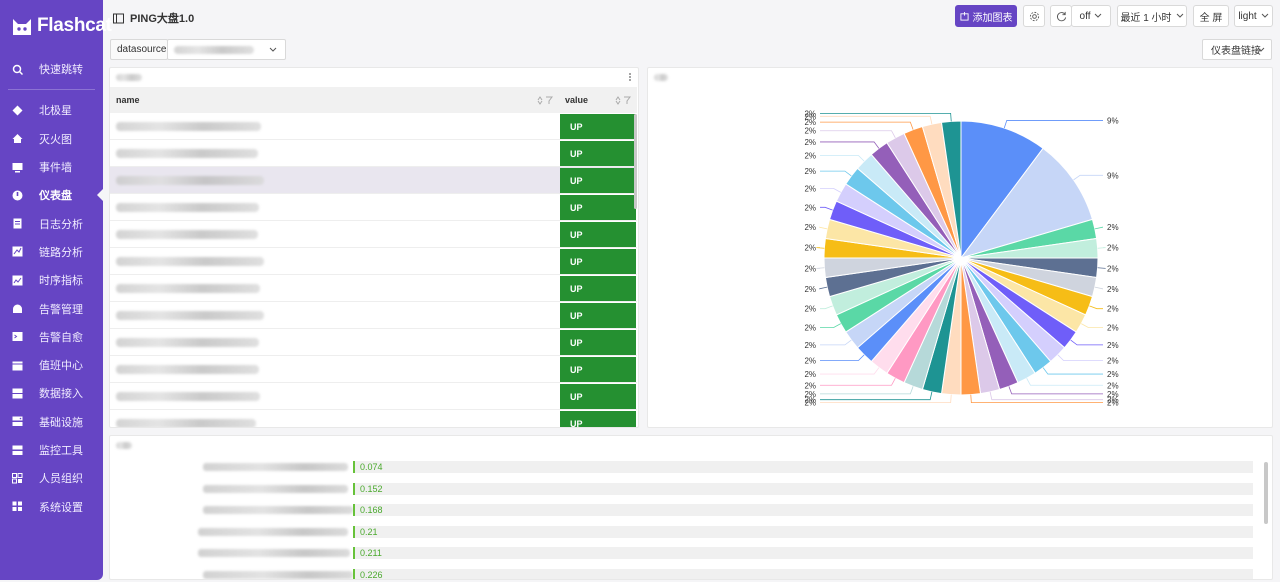  I want to click on sidebar-item-11: 值班中心, so click(51, 365).